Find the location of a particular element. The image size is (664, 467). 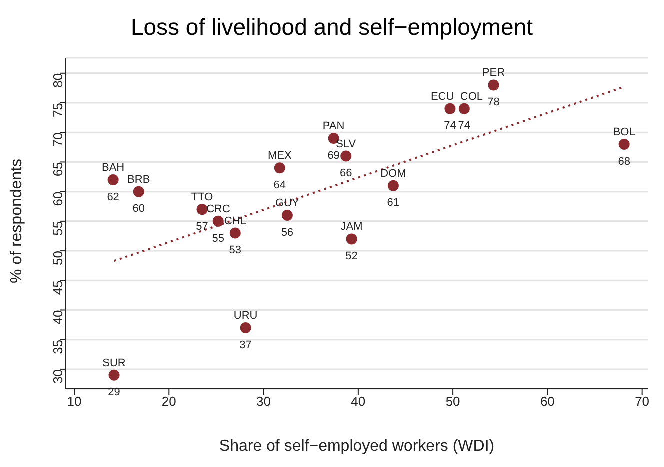

annotation: PAN is located at coordinates (333, 126).